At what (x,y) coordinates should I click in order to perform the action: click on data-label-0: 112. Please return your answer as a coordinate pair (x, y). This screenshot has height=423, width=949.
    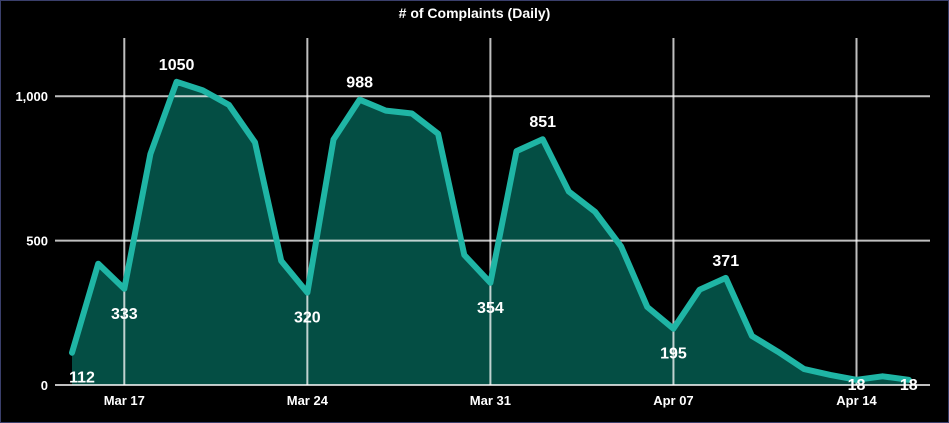
    Looking at the image, I should click on (82, 378).